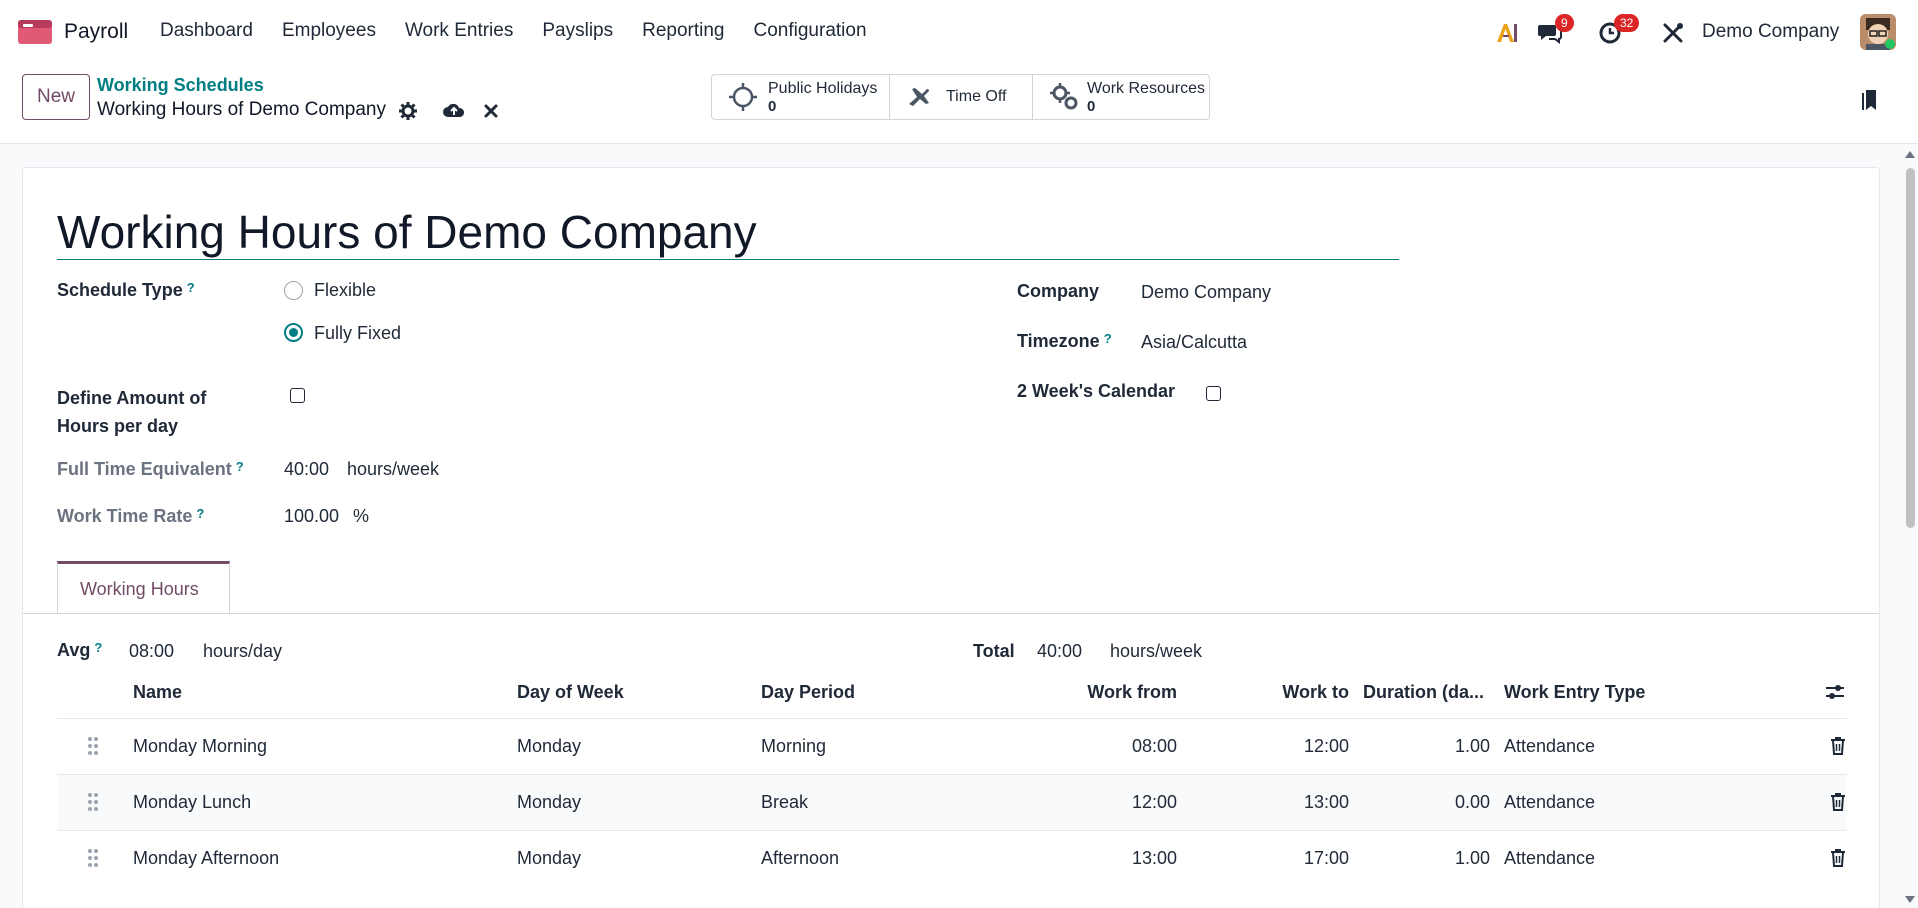 Image resolution: width=1918 pixels, height=908 pixels. Describe the element at coordinates (1910, 154) in the screenshot. I see `scroll-up-arrow-icon` at that location.